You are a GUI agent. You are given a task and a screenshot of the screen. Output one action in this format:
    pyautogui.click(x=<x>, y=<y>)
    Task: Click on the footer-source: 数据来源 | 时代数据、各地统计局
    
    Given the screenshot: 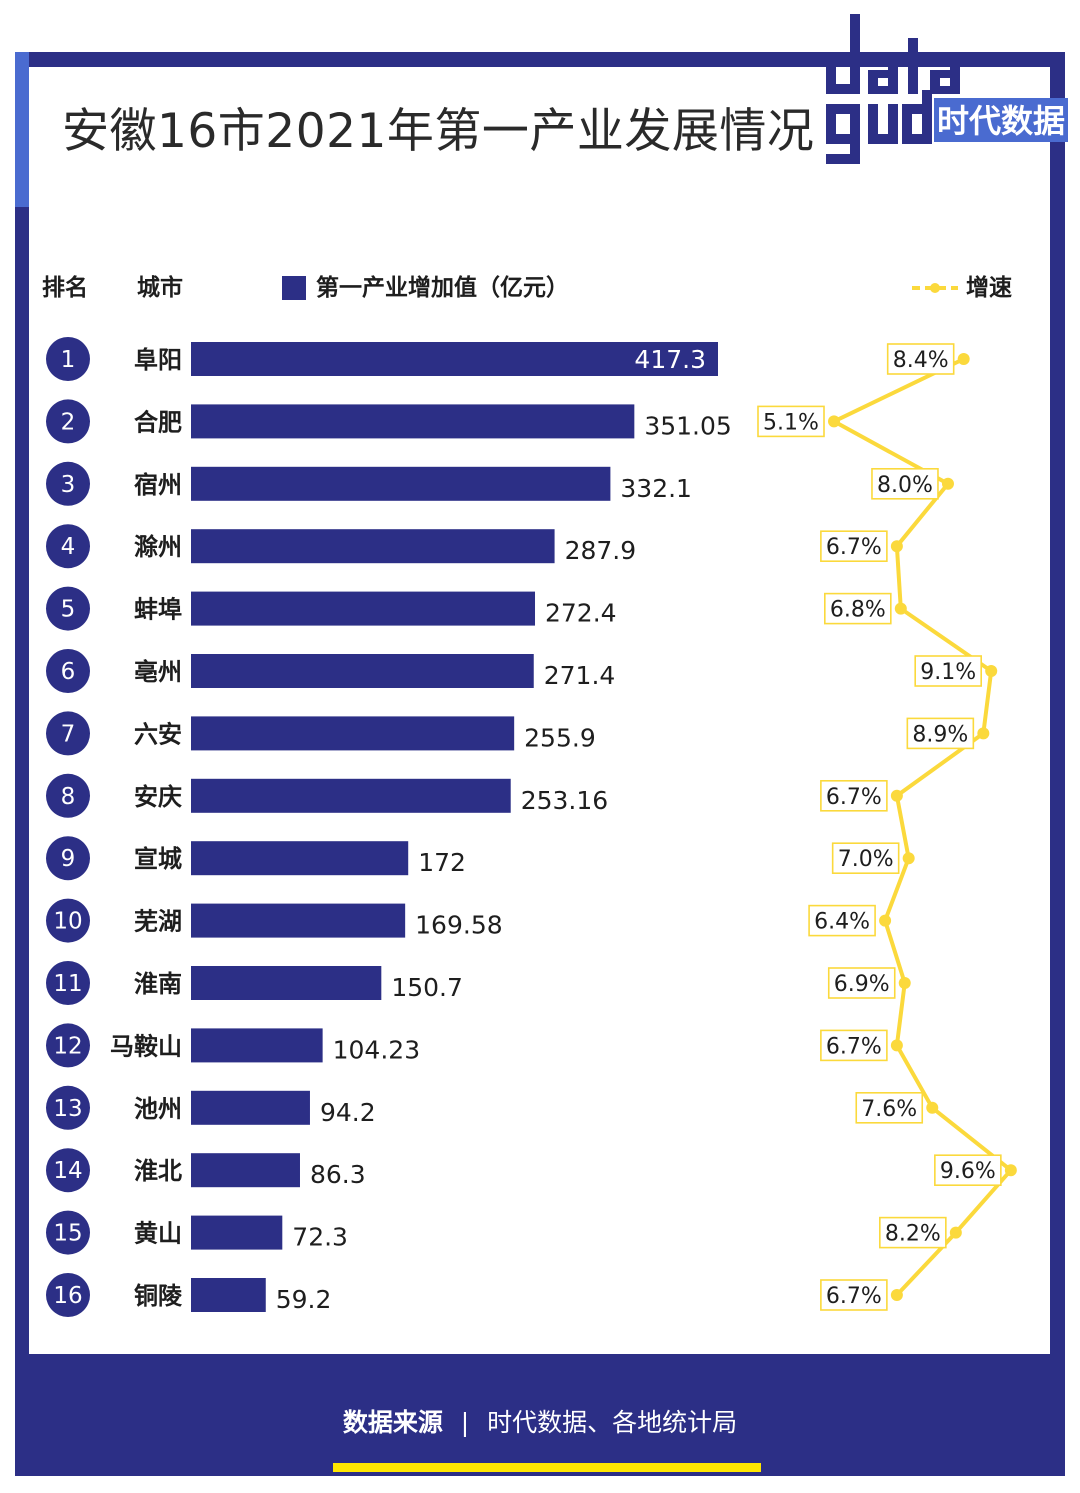 What is the action you would take?
    pyautogui.click(x=540, y=1423)
    